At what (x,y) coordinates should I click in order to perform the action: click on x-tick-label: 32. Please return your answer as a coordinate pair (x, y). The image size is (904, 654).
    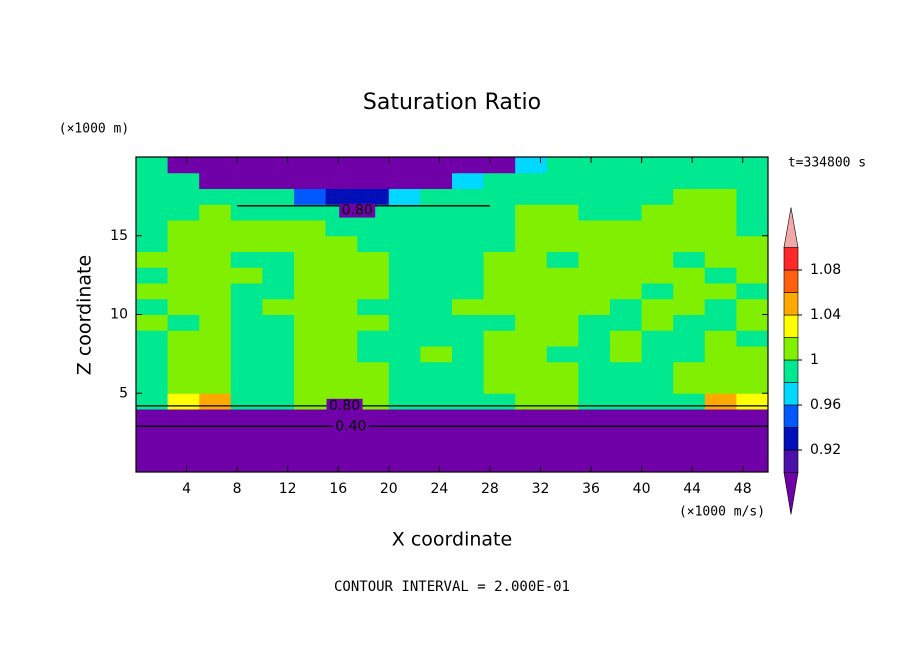
    Looking at the image, I should click on (541, 489).